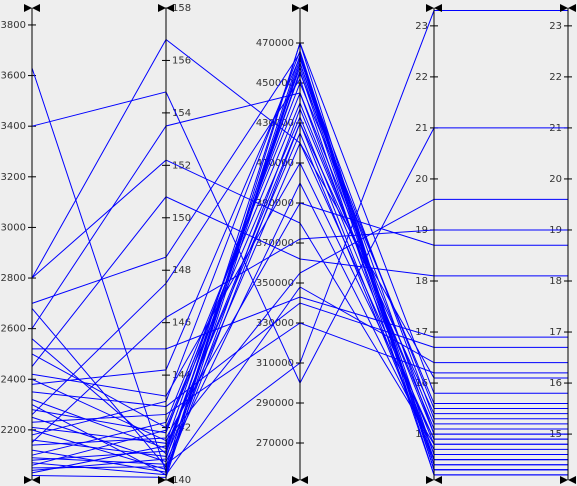 This screenshot has height=486, width=577. What do you see at coordinates (181, 60) in the screenshot?
I see `y-tick-label: 156` at bounding box center [181, 60].